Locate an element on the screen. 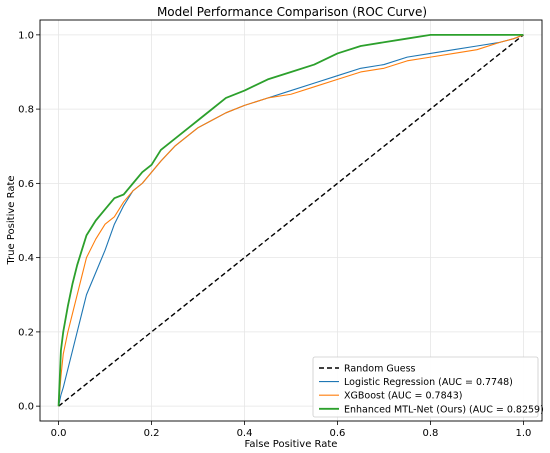 This screenshot has width=550, height=453. x-tick-label: 0.0 is located at coordinates (59, 433).